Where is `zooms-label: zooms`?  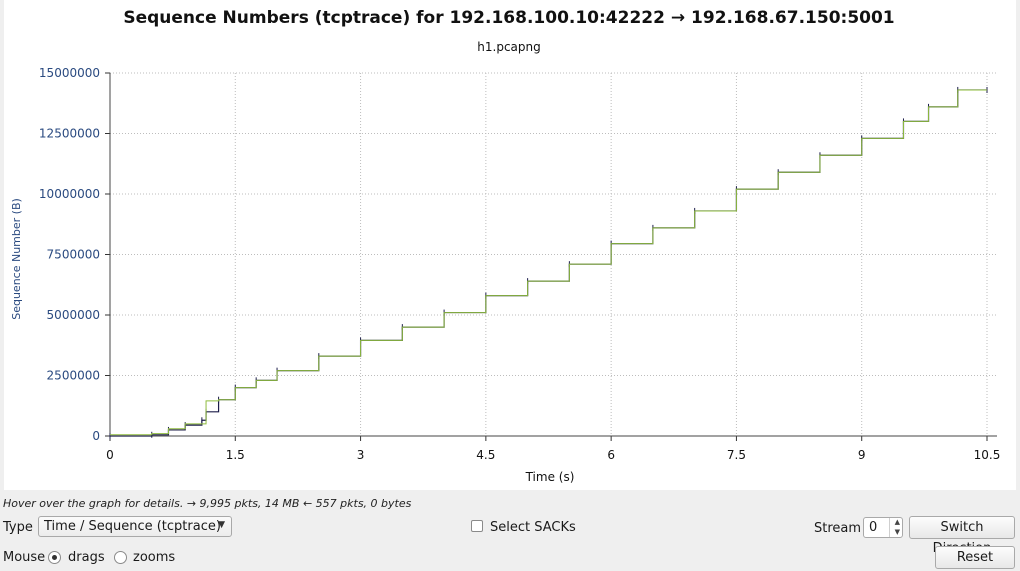 zooms-label: zooms is located at coordinates (154, 557).